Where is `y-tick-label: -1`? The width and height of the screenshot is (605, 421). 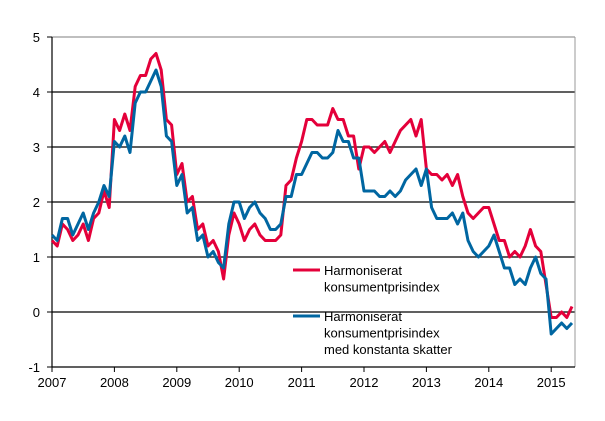
y-tick-label: -1 is located at coordinates (34, 367).